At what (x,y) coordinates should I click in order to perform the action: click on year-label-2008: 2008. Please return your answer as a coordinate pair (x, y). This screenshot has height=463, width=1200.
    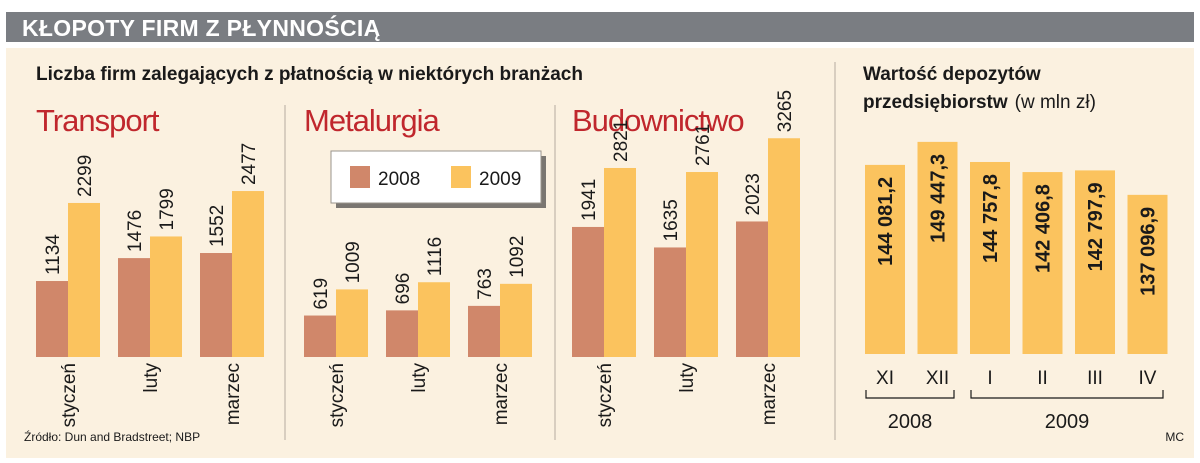
    Looking at the image, I should click on (910, 422).